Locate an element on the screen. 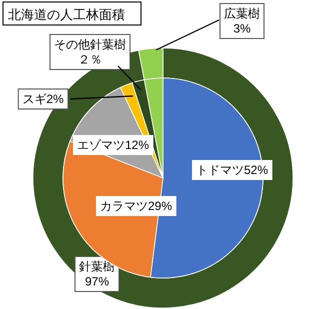  slice-label: トドマツ52% is located at coordinates (232, 170).